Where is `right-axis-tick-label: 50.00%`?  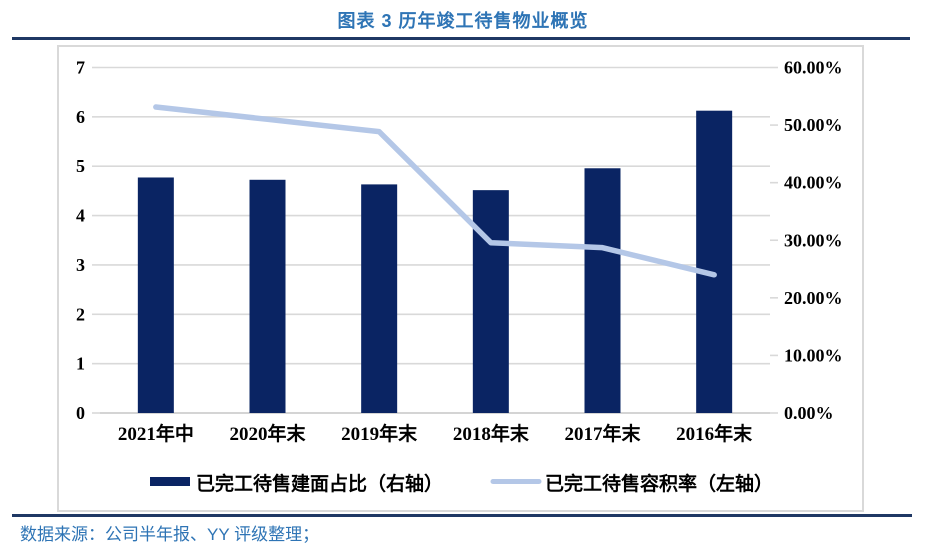 right-axis-tick-label: 50.00% is located at coordinates (813, 125).